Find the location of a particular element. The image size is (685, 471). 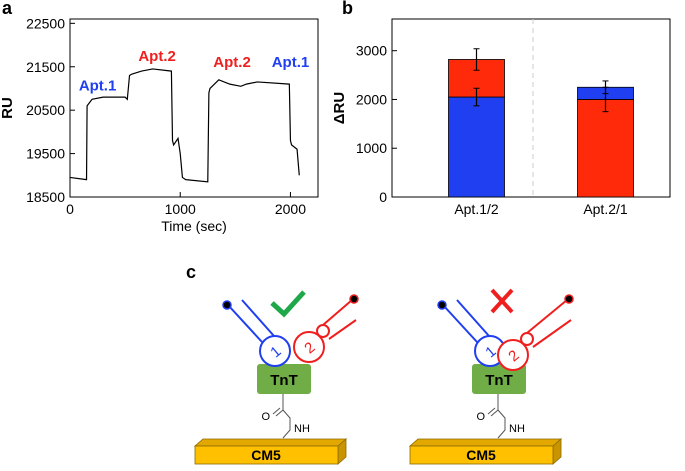

y-tick-label: 2000 is located at coordinates (371, 99).